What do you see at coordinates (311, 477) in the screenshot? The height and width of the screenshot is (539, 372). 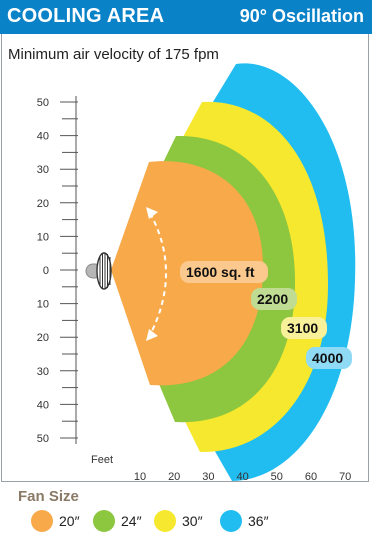 I see `x-tick-label: 60` at bounding box center [311, 477].